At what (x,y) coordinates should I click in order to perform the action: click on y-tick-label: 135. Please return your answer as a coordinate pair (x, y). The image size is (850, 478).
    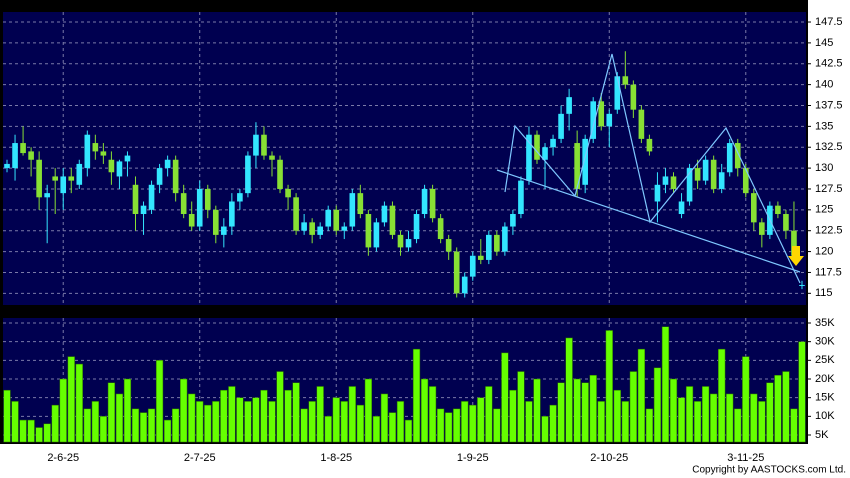
    Looking at the image, I should click on (824, 126).